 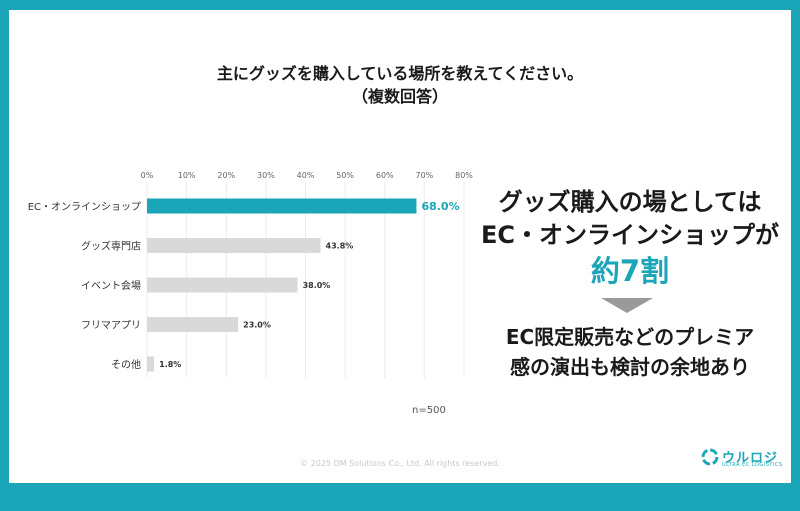 I want to click on x-tick-label: 70%, so click(x=424, y=175).